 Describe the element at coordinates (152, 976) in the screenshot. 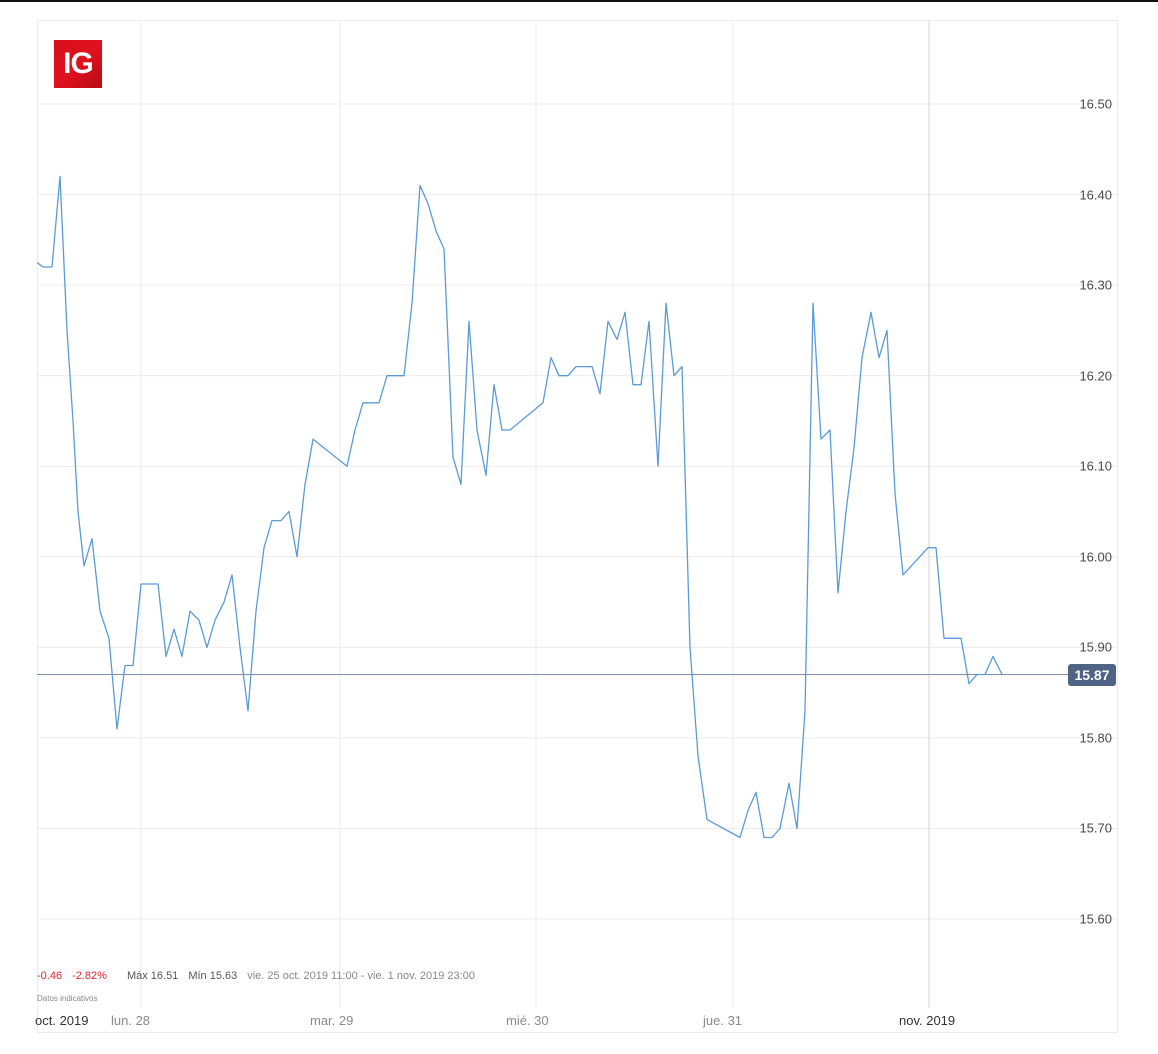

I see `max-value: Máx 16.51` at that location.